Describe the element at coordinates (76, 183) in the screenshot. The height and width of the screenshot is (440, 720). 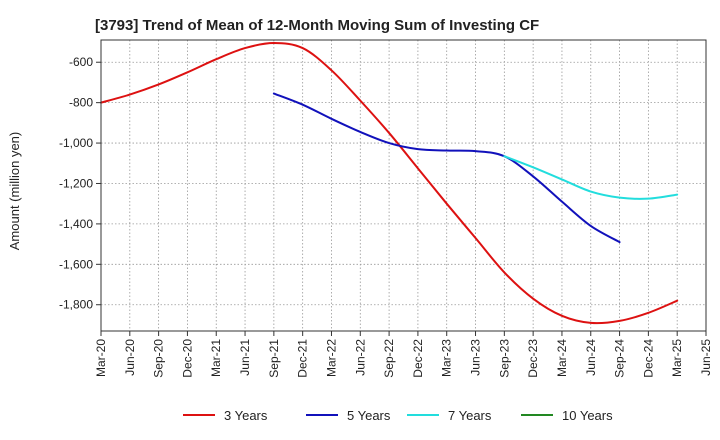
I see `y-tick-label: -1,200` at that location.